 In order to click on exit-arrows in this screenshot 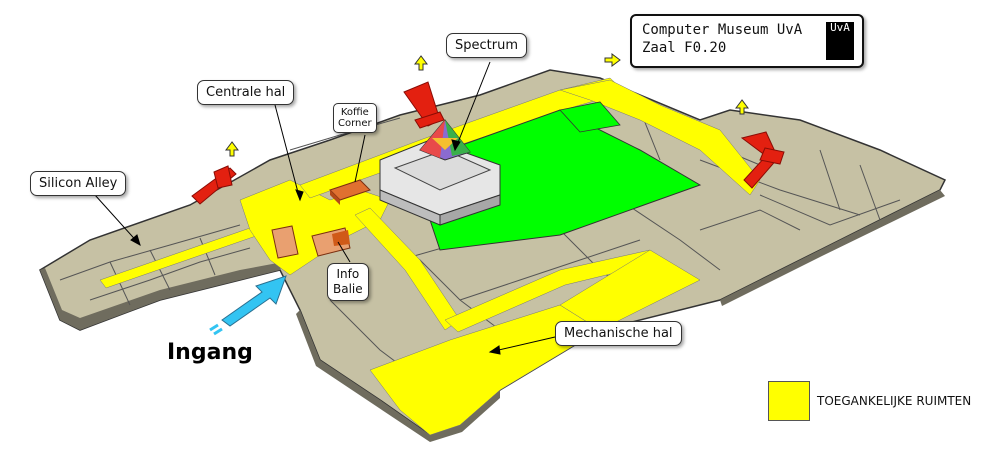, I will do `click(487, 105)`.